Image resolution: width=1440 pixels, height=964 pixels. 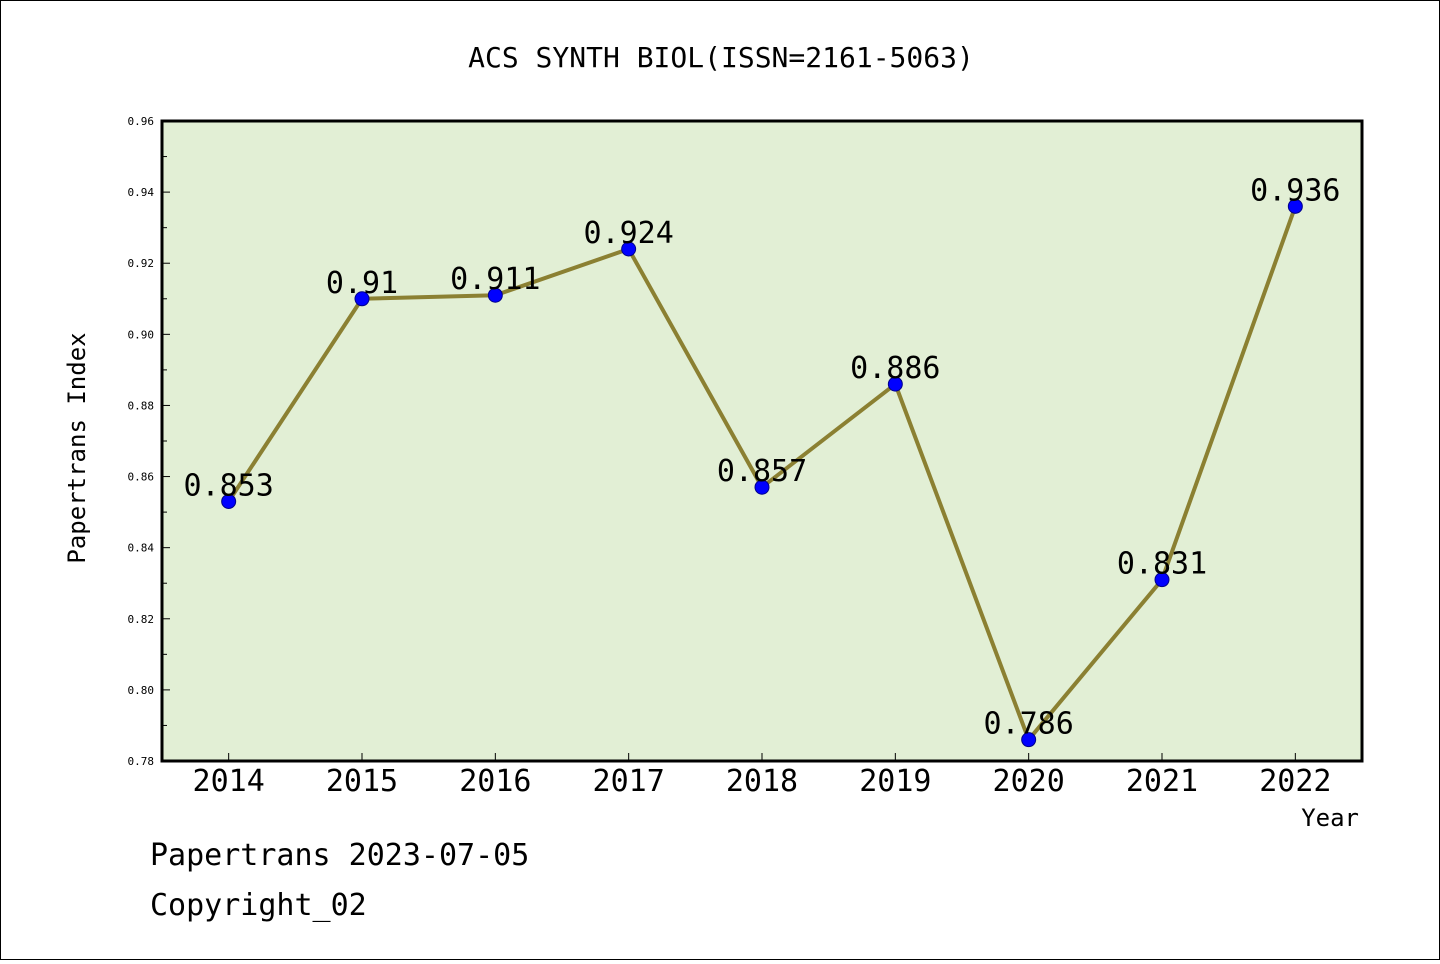 What do you see at coordinates (141, 477) in the screenshot?
I see `y-tick-label: 0.86` at bounding box center [141, 477].